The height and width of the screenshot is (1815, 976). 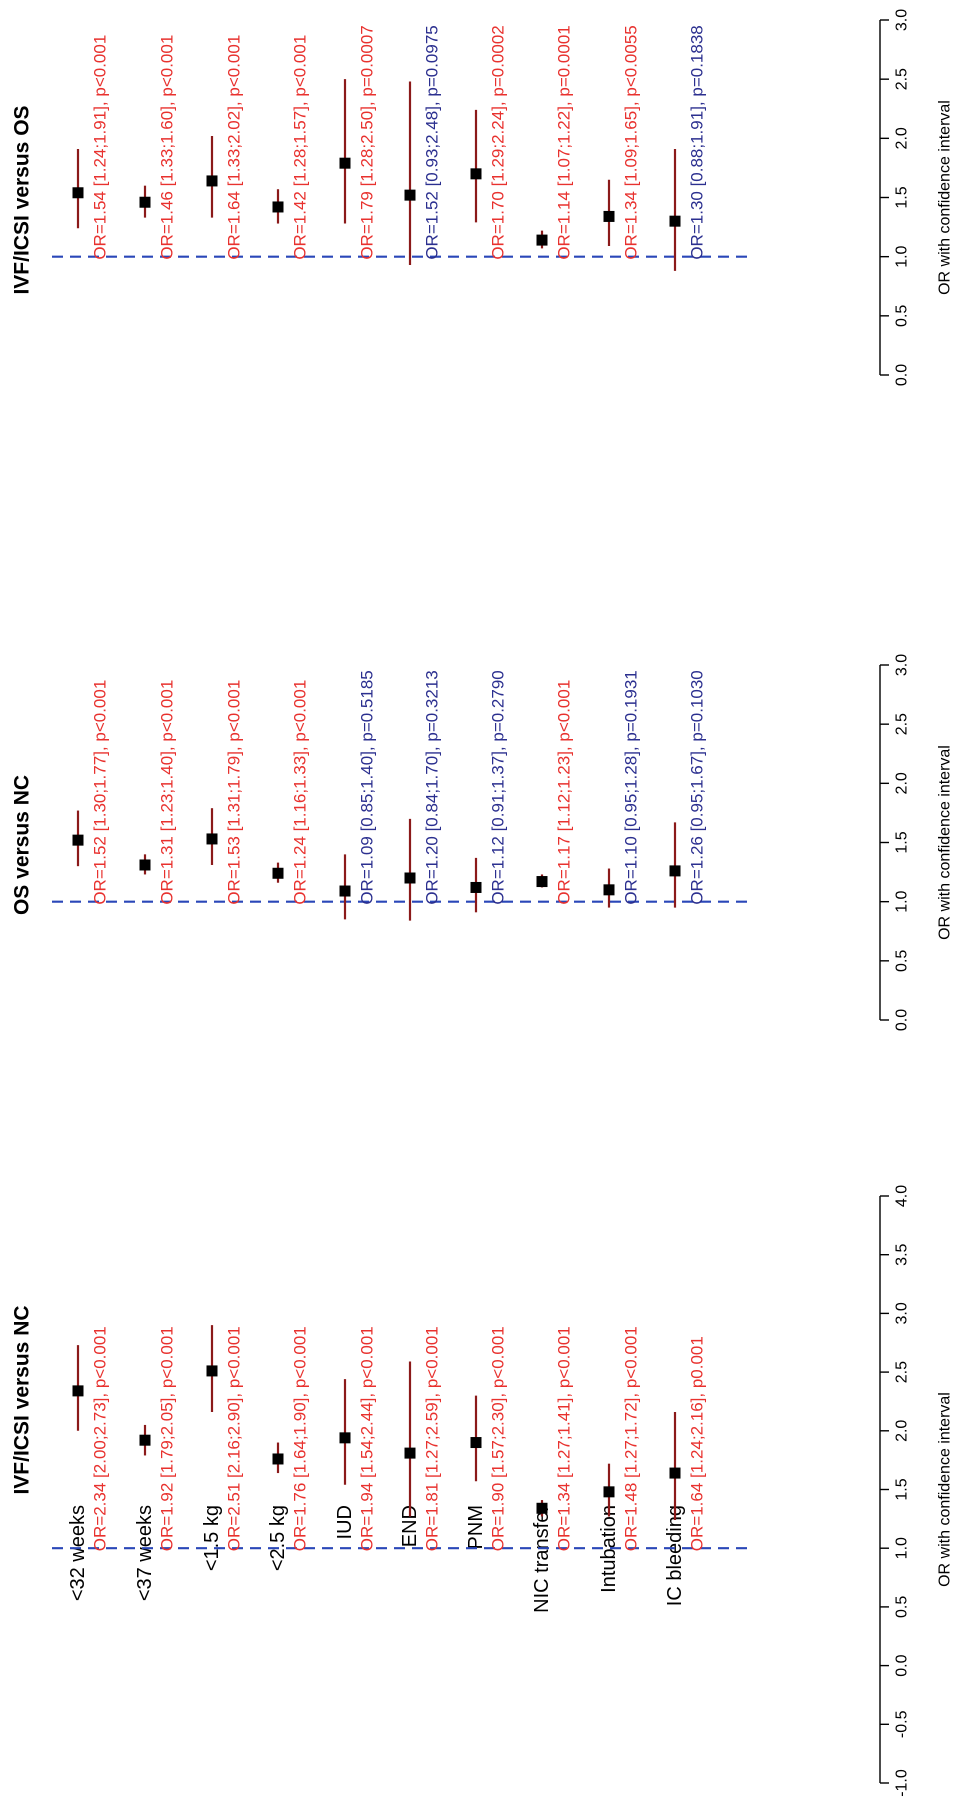 What do you see at coordinates (167, 1438) in the screenshot?
I see `data-label: OR=1.92 [1.79;2.05], p<0.001` at bounding box center [167, 1438].